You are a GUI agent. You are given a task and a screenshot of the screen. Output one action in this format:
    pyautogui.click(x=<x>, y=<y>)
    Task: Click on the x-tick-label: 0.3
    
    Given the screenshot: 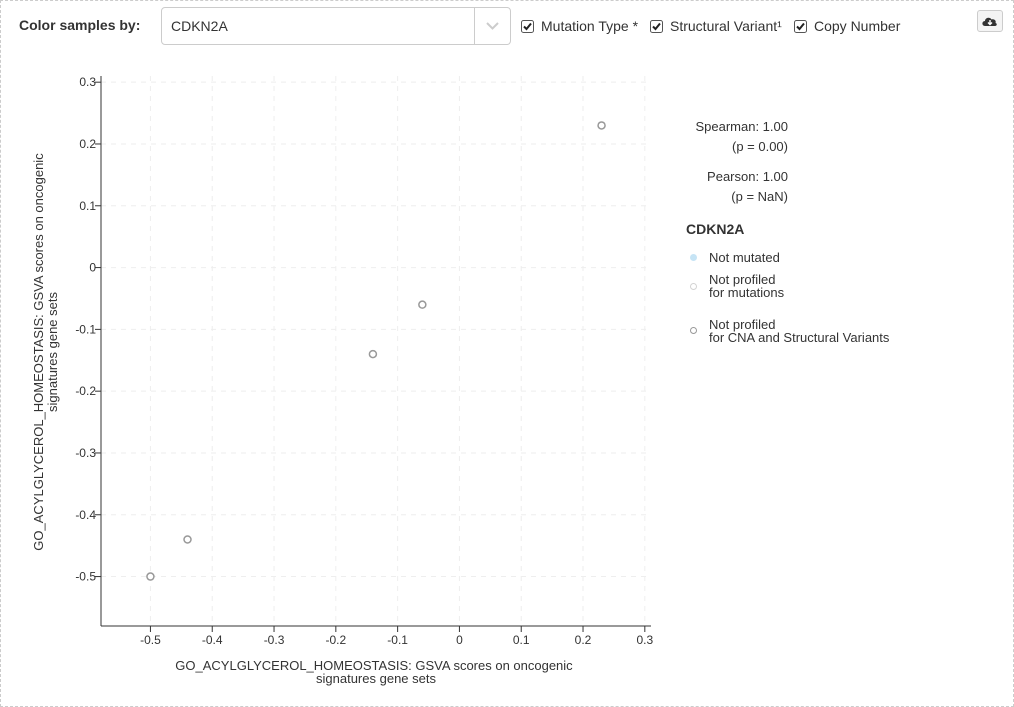 What is the action you would take?
    pyautogui.click(x=644, y=640)
    